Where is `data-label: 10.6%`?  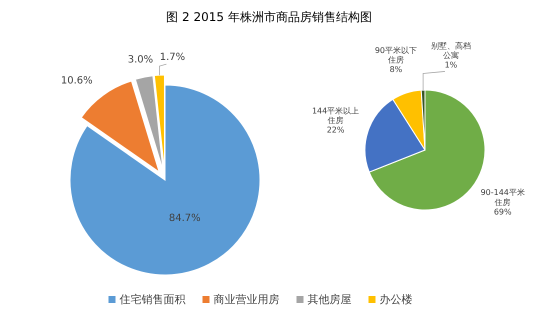 data-label: 10.6% is located at coordinates (76, 80).